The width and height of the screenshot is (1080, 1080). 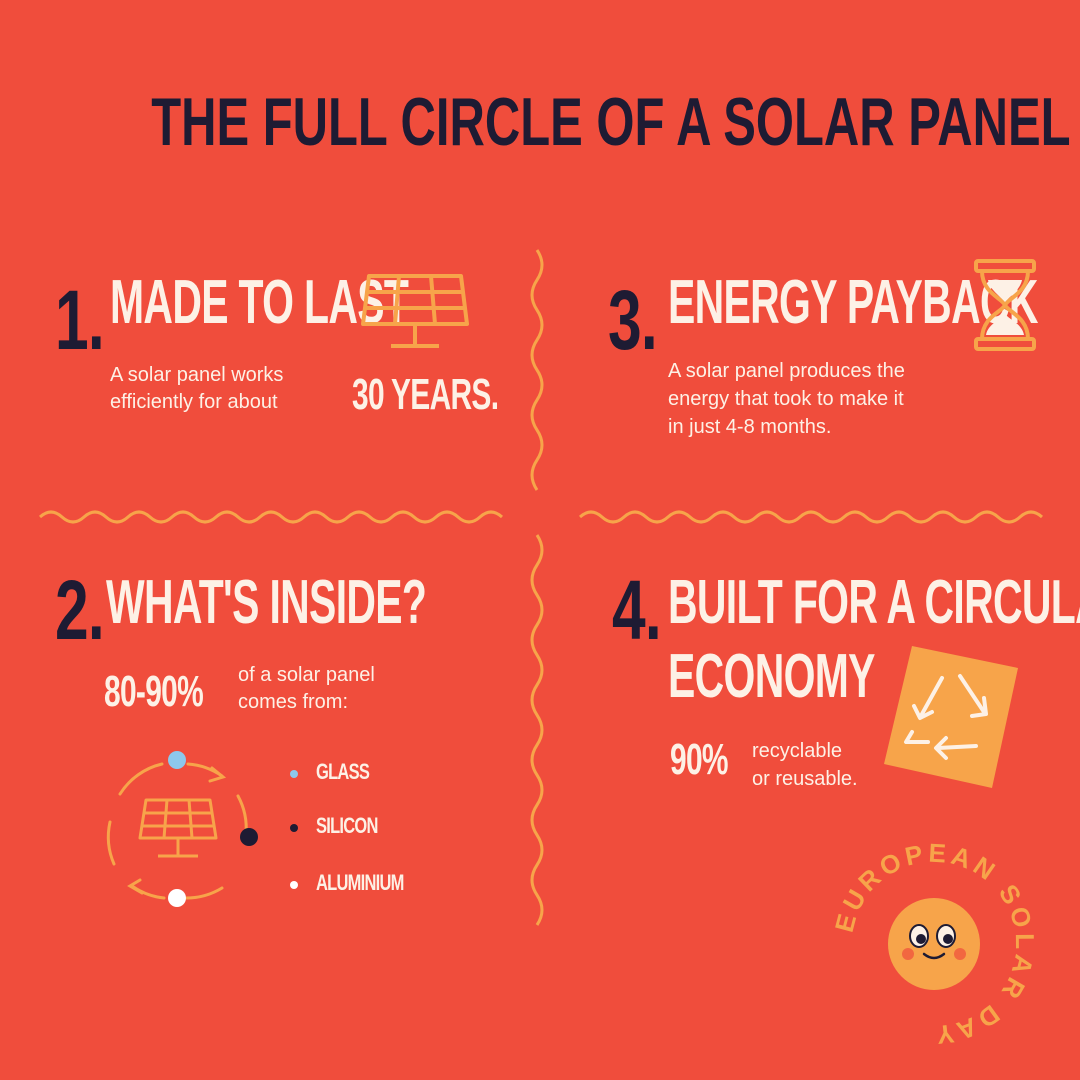 What do you see at coordinates (271, 517) in the screenshot?
I see `horizontal-wave-divider-left` at bounding box center [271, 517].